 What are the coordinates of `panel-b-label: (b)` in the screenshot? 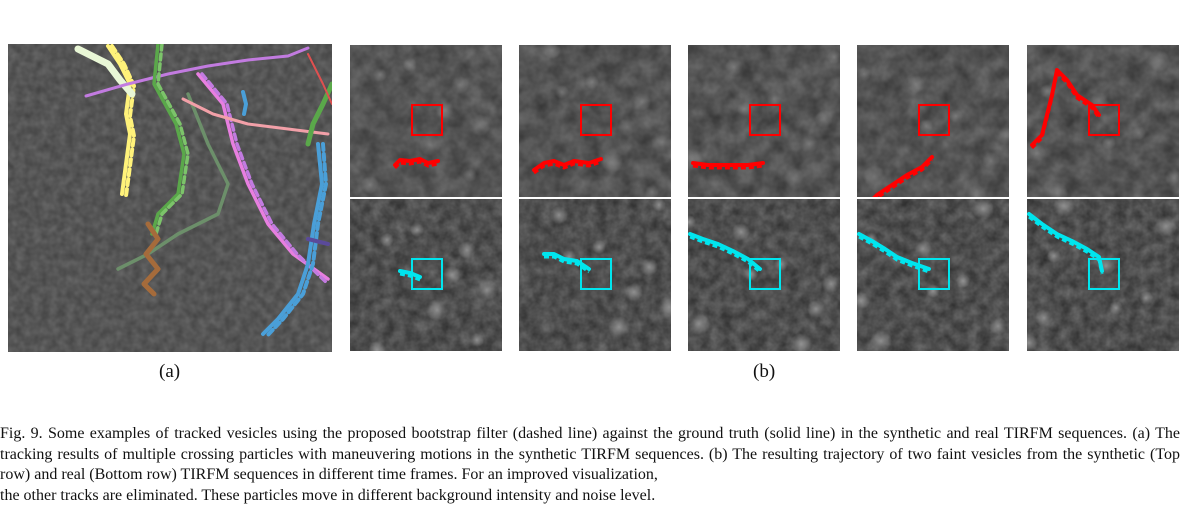 It's located at (764, 371).